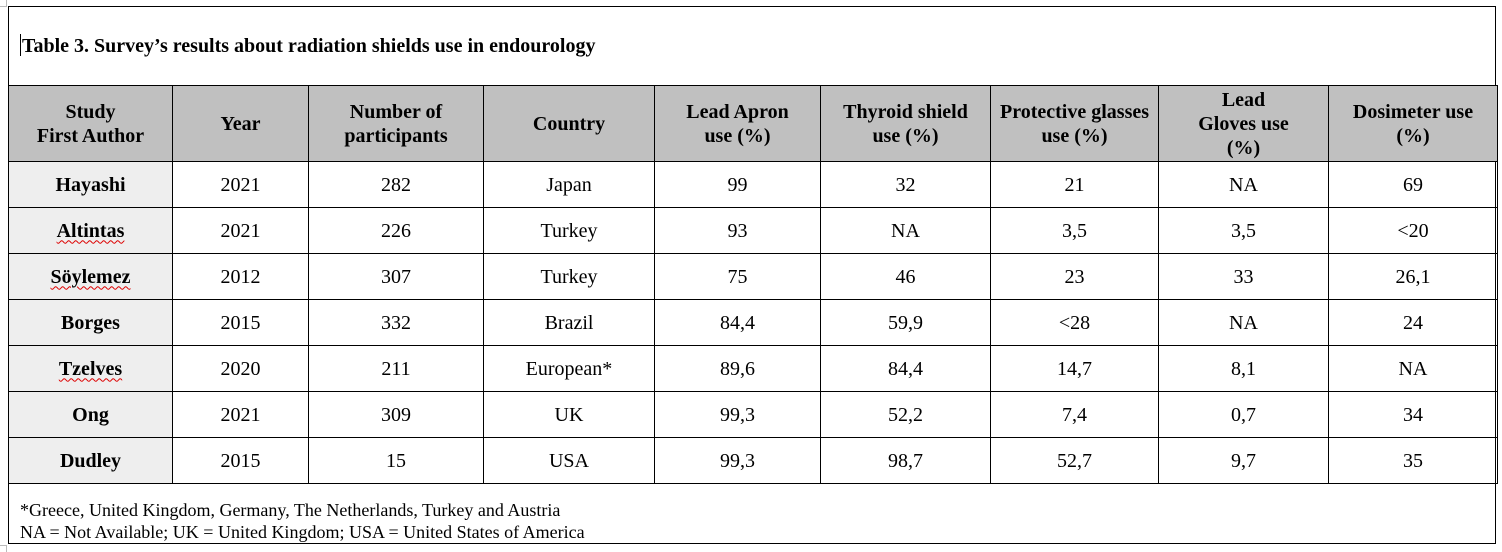 This screenshot has width=1502, height=552. What do you see at coordinates (737, 123) in the screenshot?
I see `header-lead-apron: Lead Apron use (%)` at bounding box center [737, 123].